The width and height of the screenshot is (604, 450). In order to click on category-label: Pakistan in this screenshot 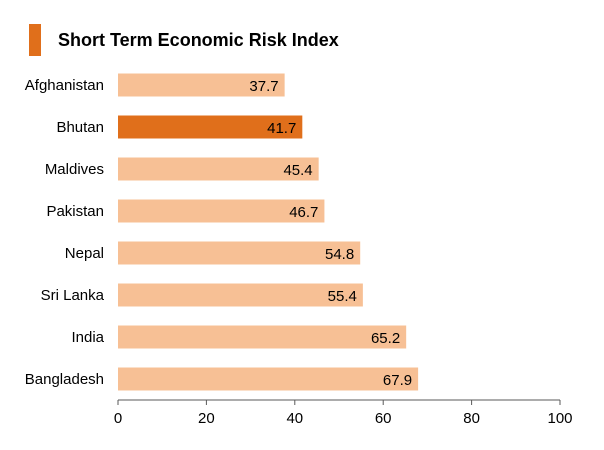, I will do `click(75, 211)`.